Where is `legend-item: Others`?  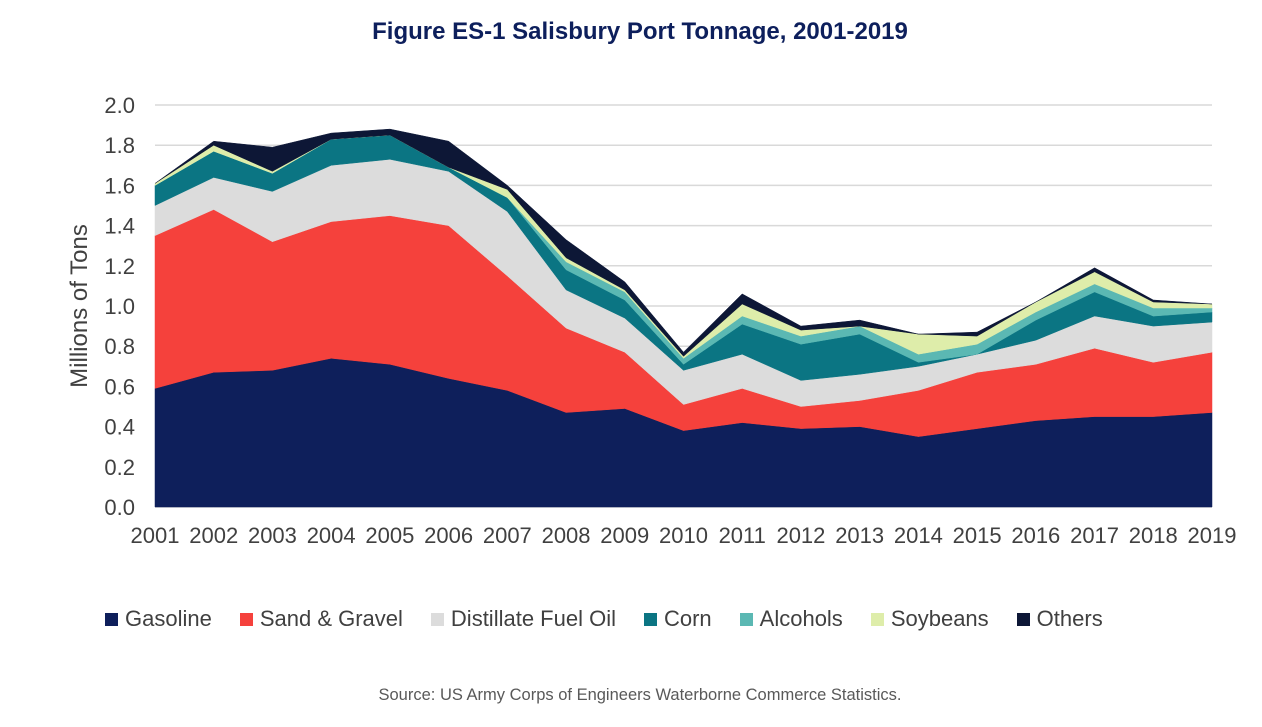 legend-item: Others is located at coordinates (1059, 619).